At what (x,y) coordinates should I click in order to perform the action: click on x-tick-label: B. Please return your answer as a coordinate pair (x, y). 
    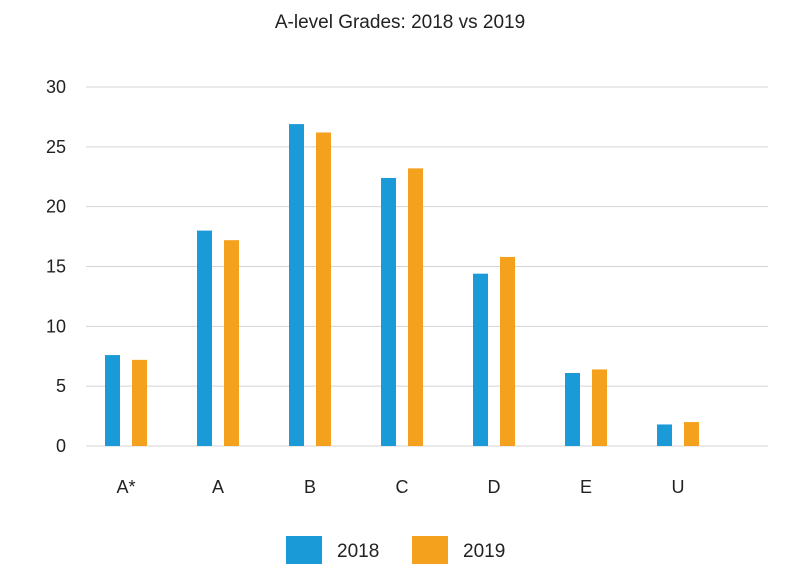
    Looking at the image, I should click on (310, 487).